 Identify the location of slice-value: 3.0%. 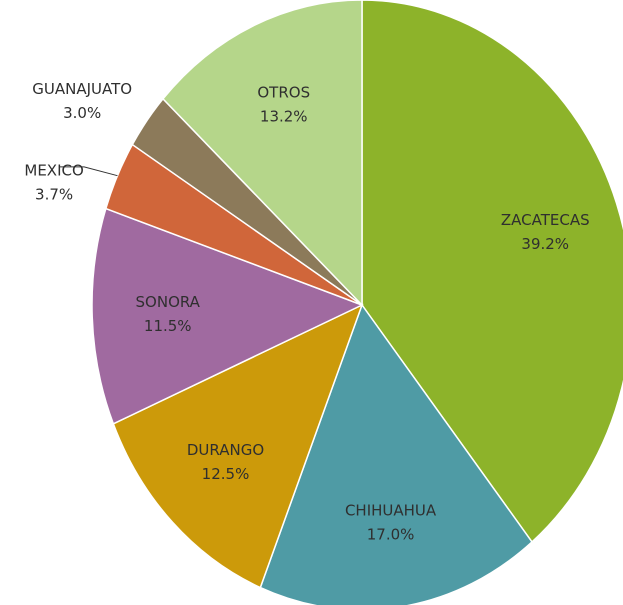
(82, 113).